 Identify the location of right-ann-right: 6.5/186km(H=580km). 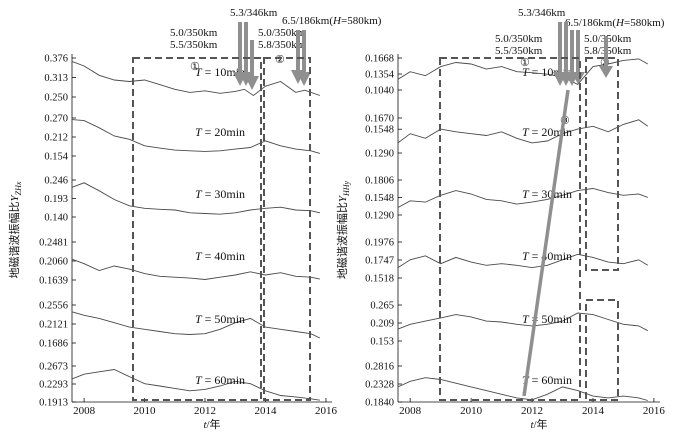
(615, 23).